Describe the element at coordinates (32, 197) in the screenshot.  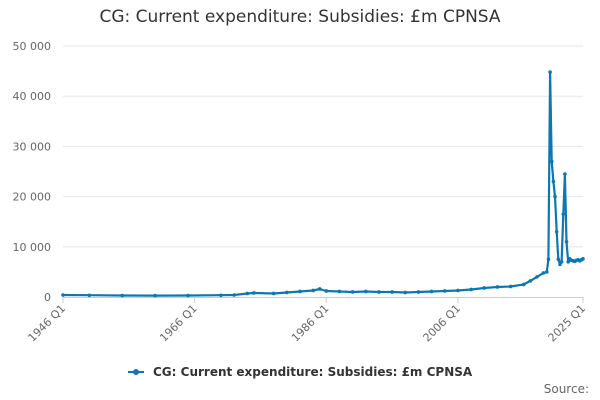
I see `y-tick-label: 20 000` at that location.